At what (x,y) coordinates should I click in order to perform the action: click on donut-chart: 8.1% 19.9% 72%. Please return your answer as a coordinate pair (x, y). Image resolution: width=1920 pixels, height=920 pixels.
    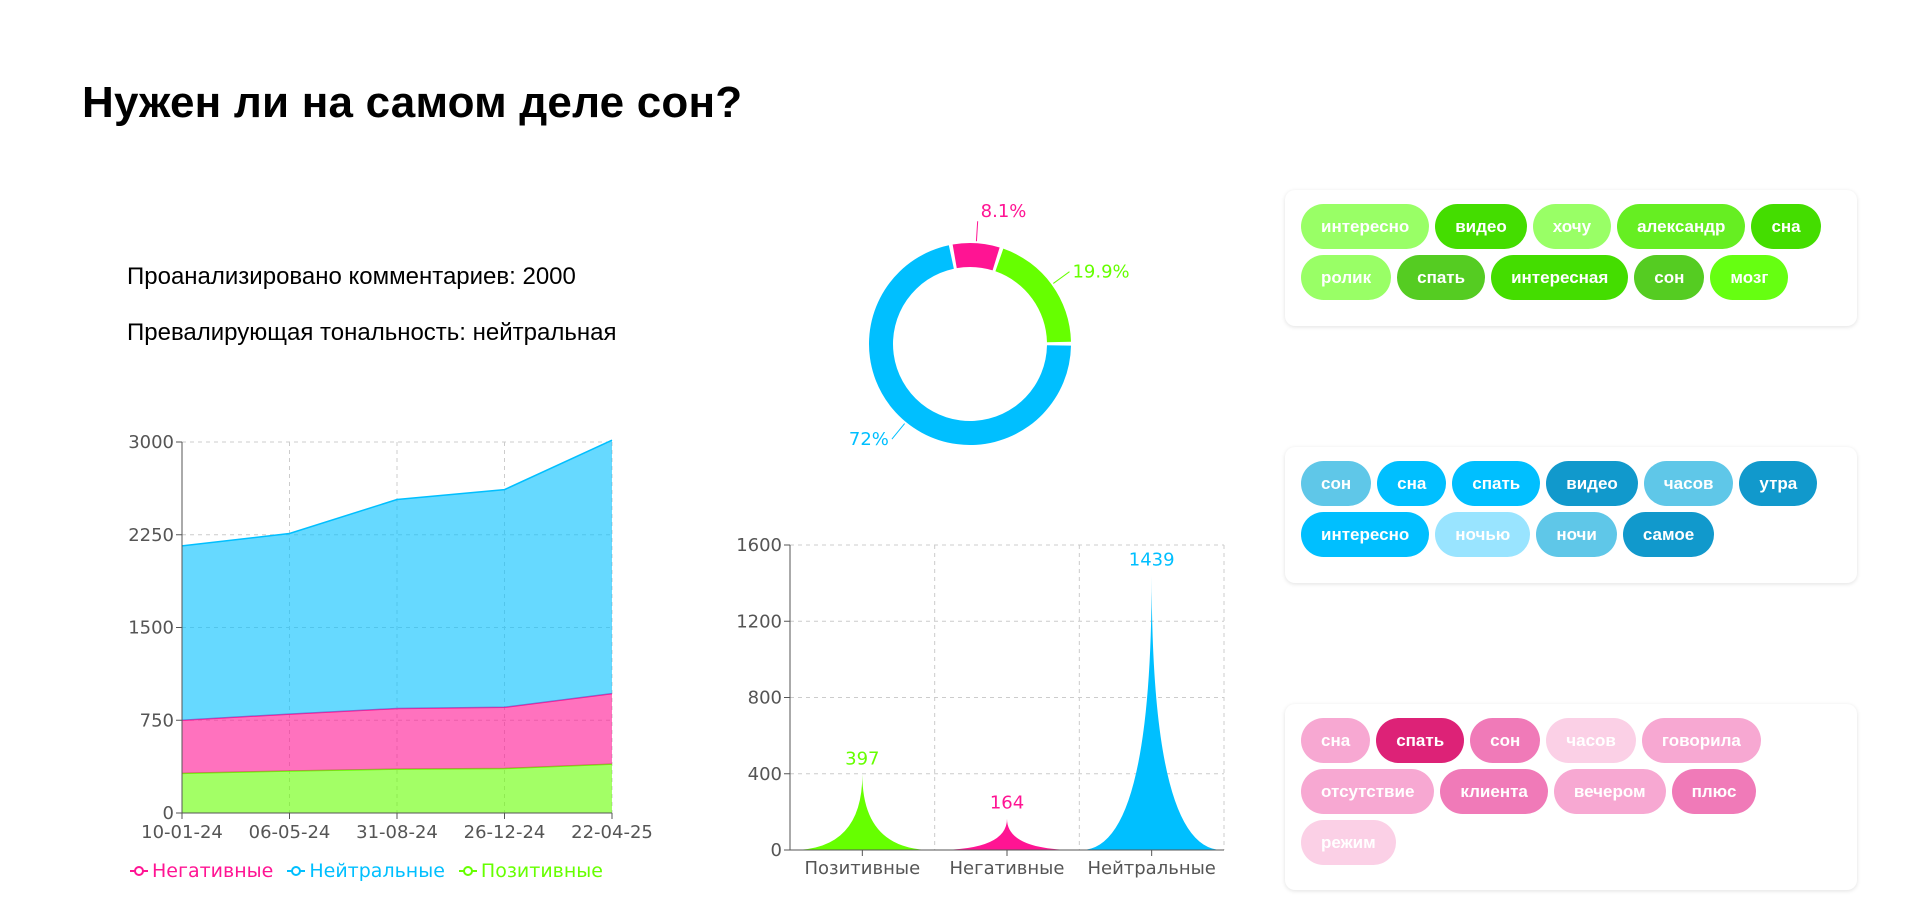
    Looking at the image, I should click on (989, 325).